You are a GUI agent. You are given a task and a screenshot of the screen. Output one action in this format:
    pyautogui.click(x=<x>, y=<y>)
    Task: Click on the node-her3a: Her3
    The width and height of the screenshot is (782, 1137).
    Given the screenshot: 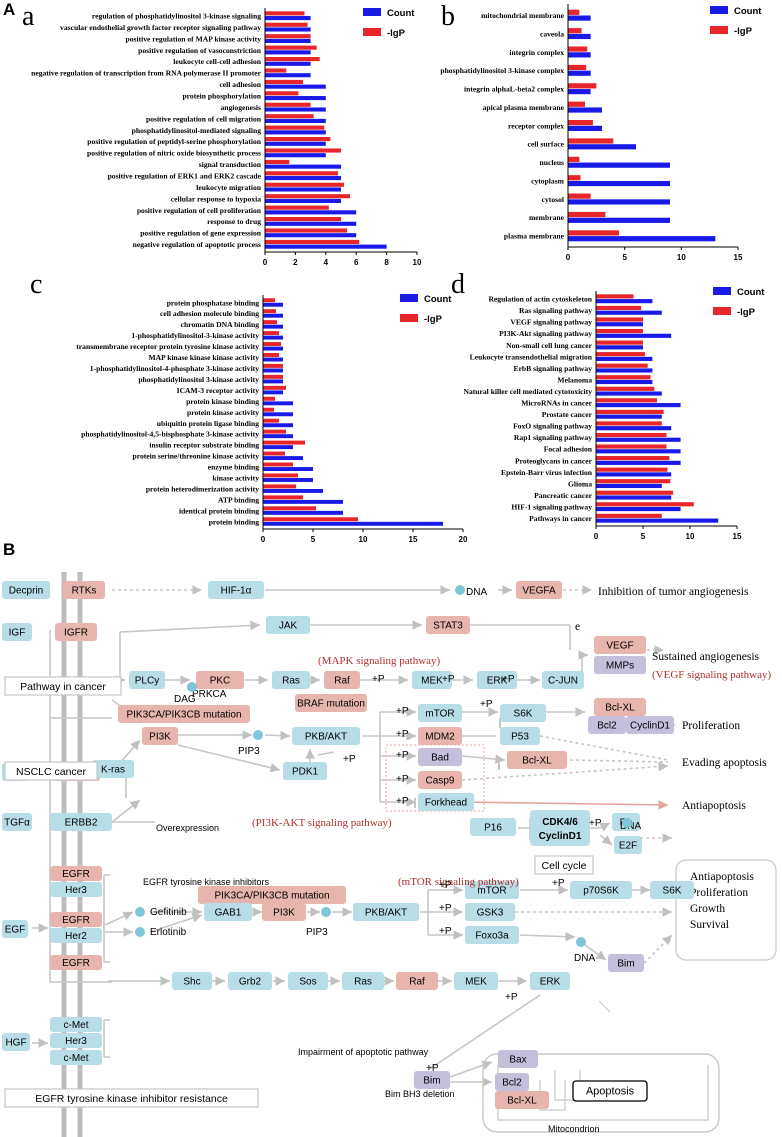 What is the action you would take?
    pyautogui.click(x=76, y=889)
    